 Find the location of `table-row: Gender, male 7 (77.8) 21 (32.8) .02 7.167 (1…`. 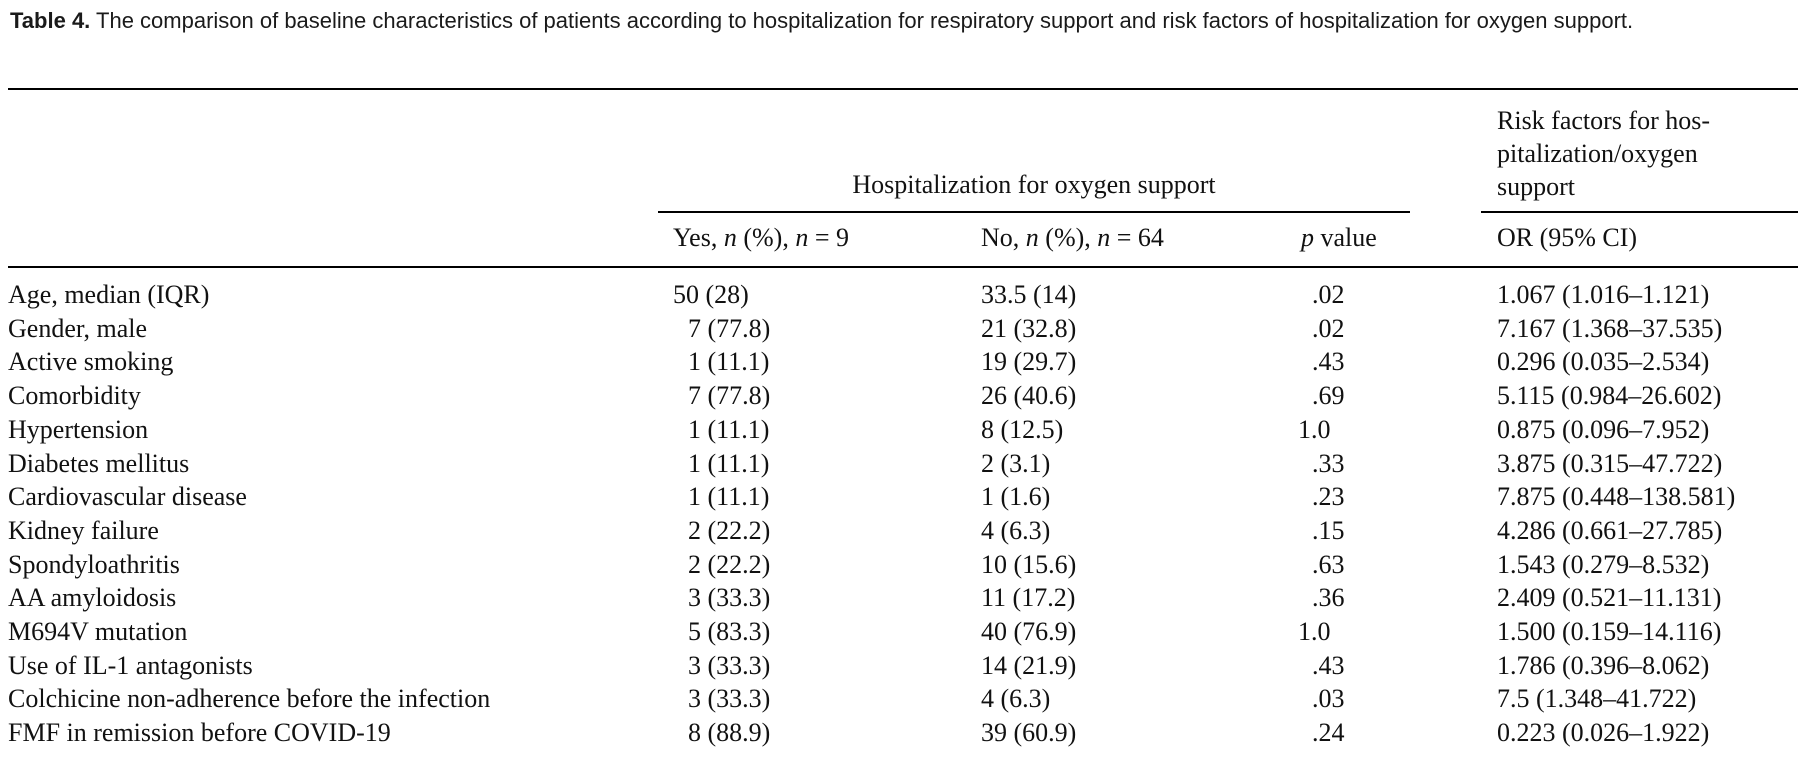

table-row: Gender, male 7 (77.8) 21 (32.8) .02 7.167 (1… is located at coordinates (902, 329).